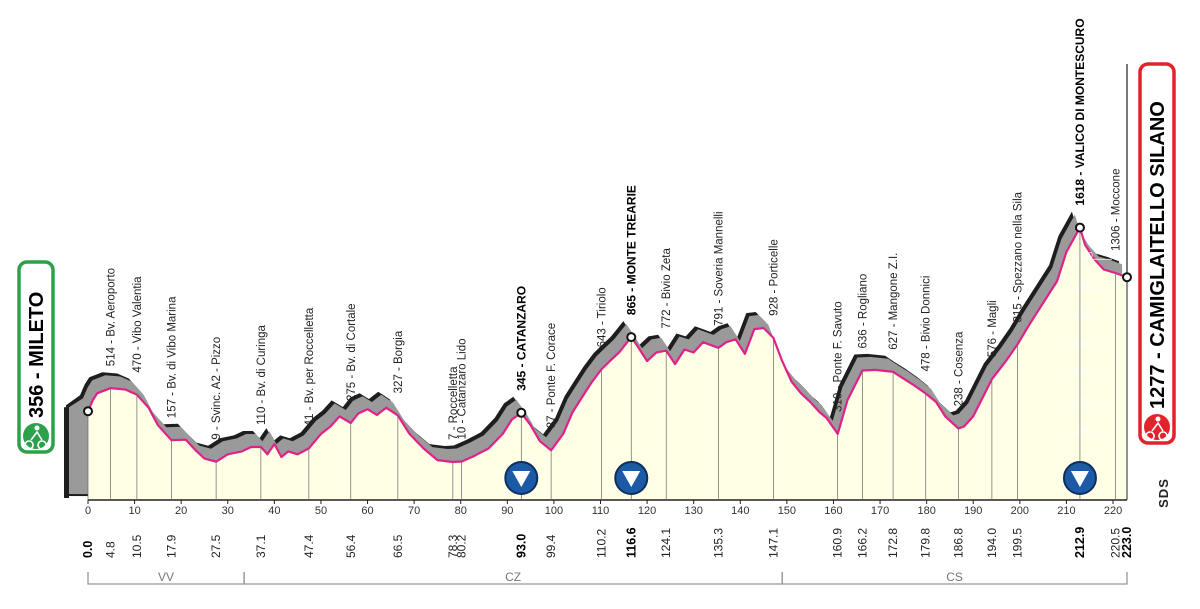  I want to click on finish-cyclist-icon-disc, so click(1157, 427).